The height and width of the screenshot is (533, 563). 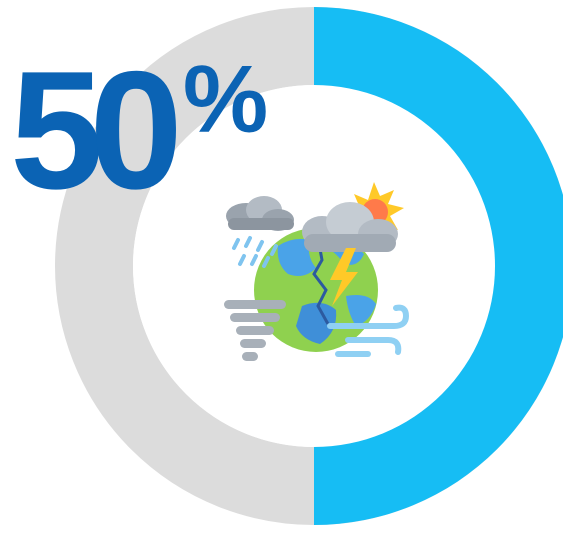 What do you see at coordinates (316, 271) in the screenshot?
I see `climate-weather-earth-icon` at bounding box center [316, 271].